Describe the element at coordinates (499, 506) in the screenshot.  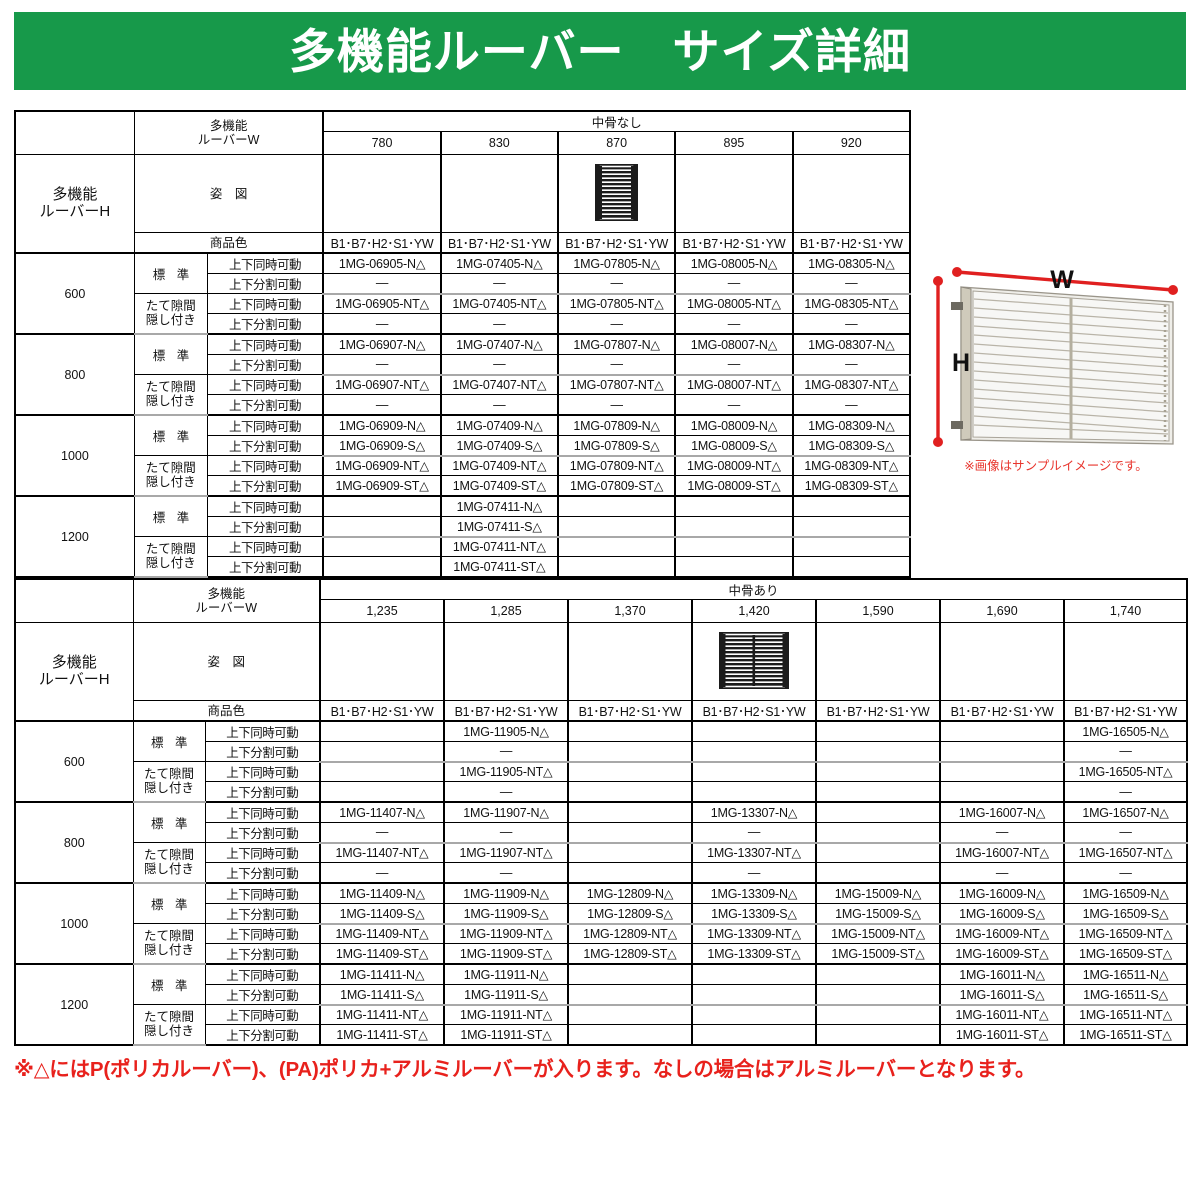
I see `product-code-cell: 1MG-07411-N△` at that location.